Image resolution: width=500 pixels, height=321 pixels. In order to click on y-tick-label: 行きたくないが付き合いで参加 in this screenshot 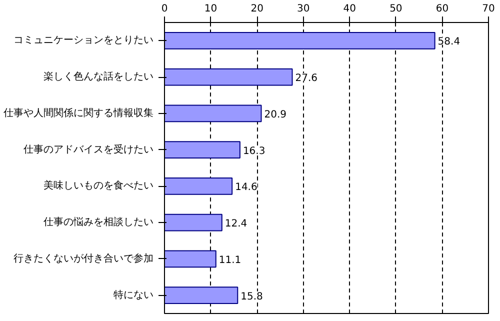, I will do `click(84, 258)`.